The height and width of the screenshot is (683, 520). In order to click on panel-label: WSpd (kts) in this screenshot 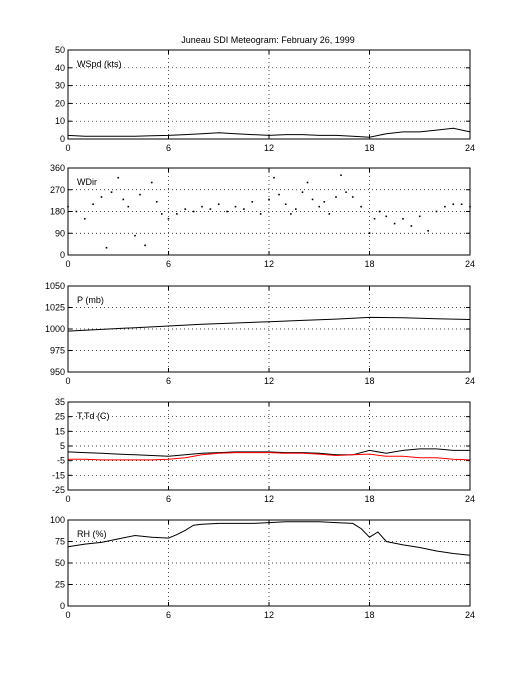, I will do `click(99, 64)`.